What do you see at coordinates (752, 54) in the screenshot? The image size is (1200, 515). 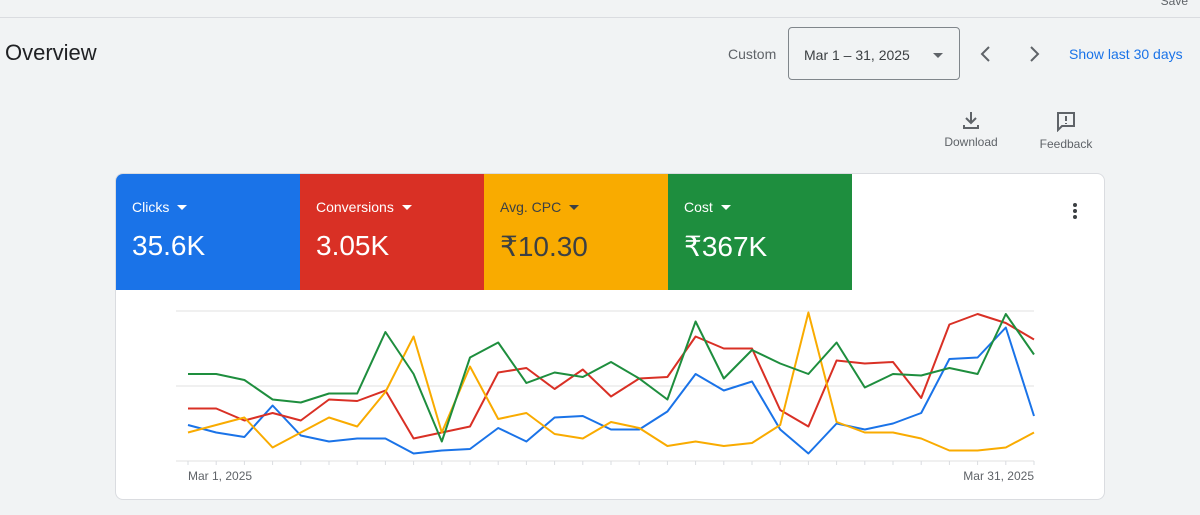 I see `range-label: Custom` at bounding box center [752, 54].